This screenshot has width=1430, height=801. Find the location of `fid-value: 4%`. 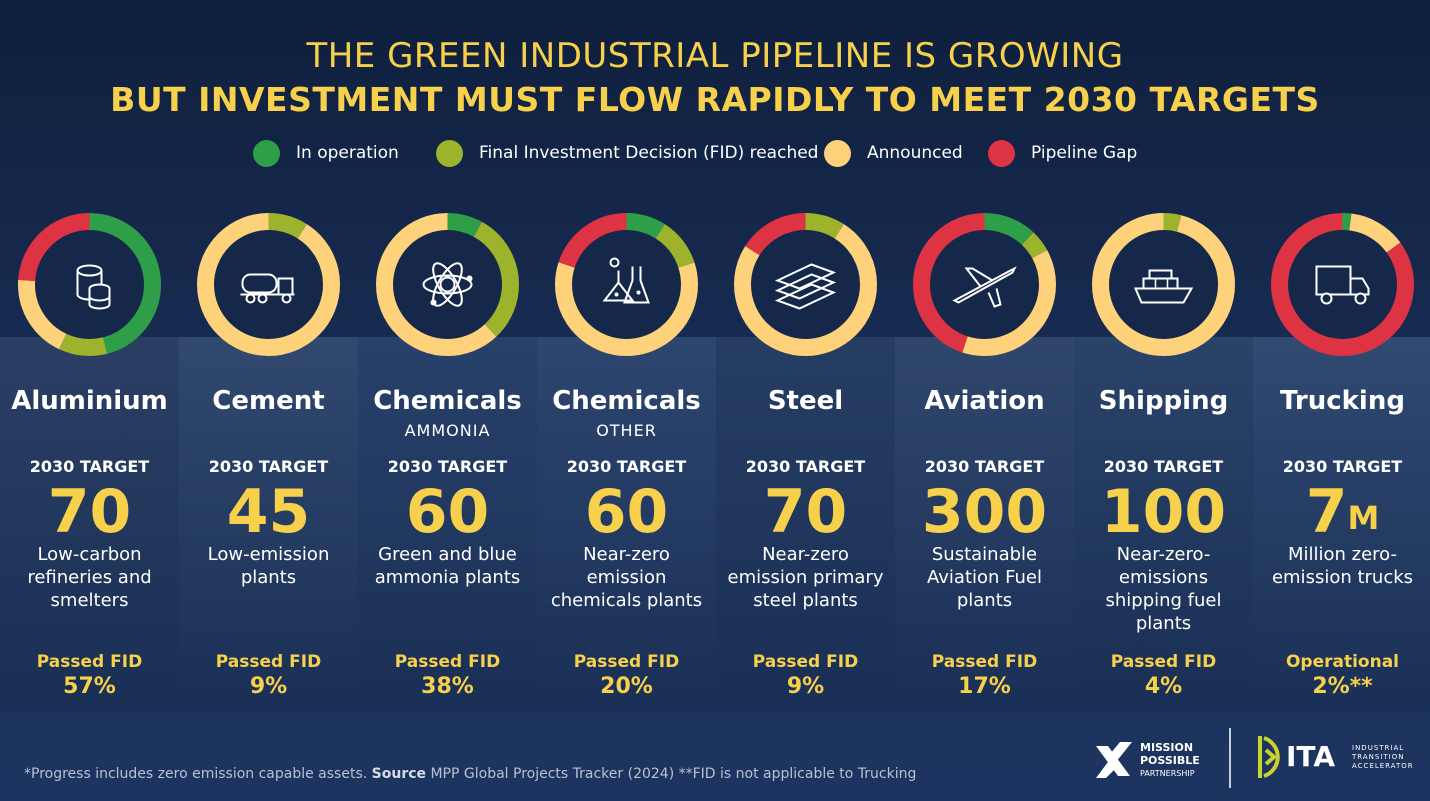

fid-value: 4% is located at coordinates (1163, 686).